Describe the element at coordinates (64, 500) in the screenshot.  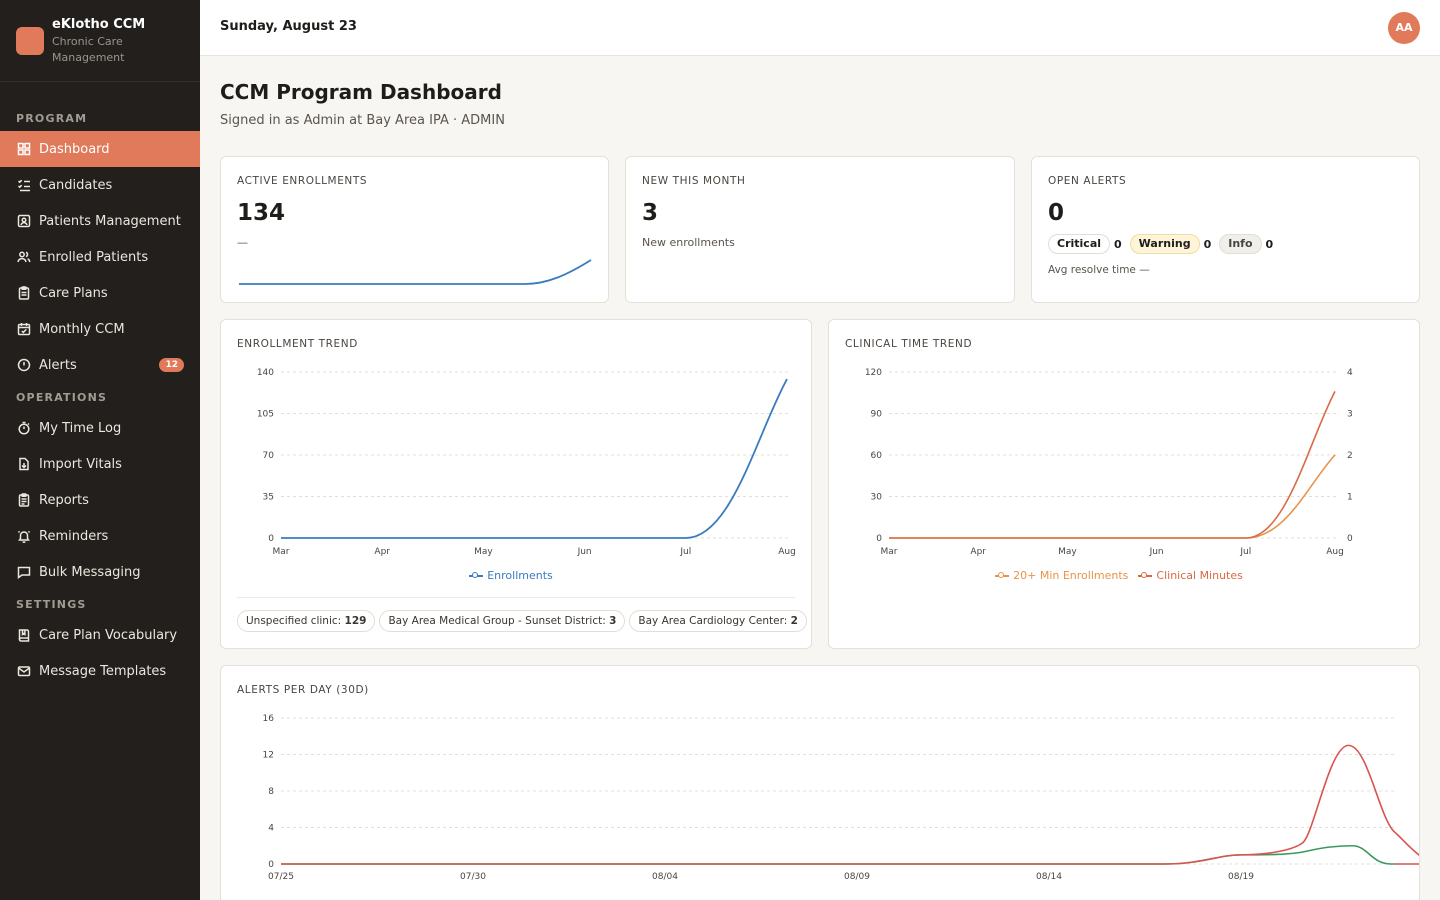
I see `sidebar-item-label: Reports` at that location.